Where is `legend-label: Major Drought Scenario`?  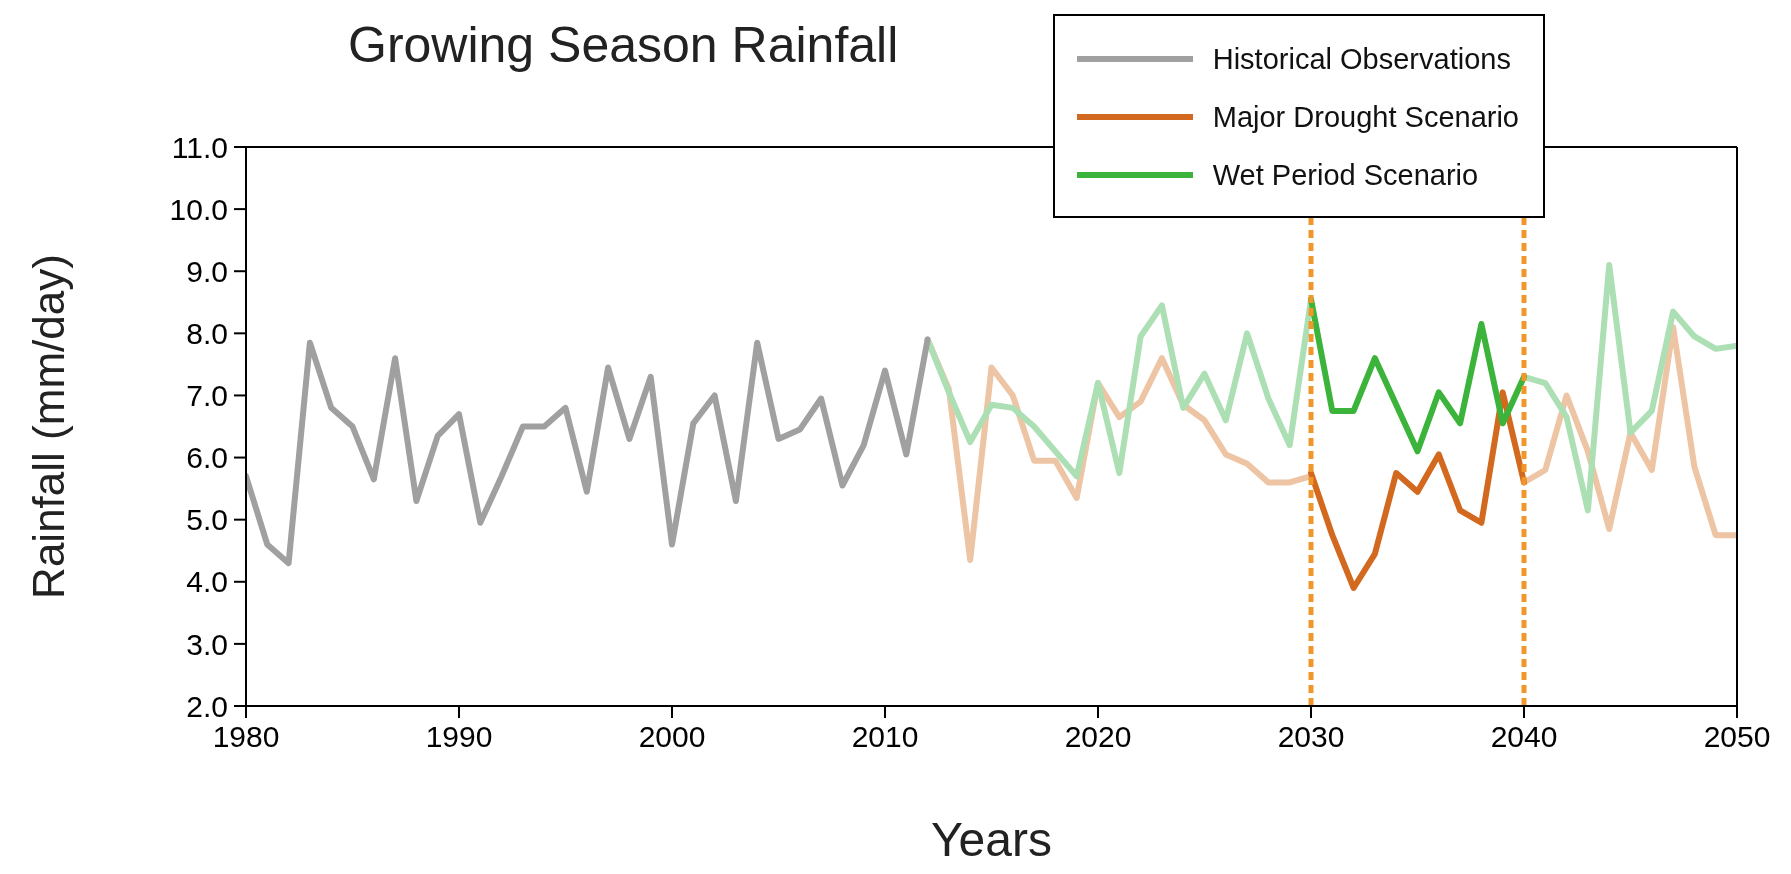 legend-label: Major Drought Scenario is located at coordinates (1365, 117).